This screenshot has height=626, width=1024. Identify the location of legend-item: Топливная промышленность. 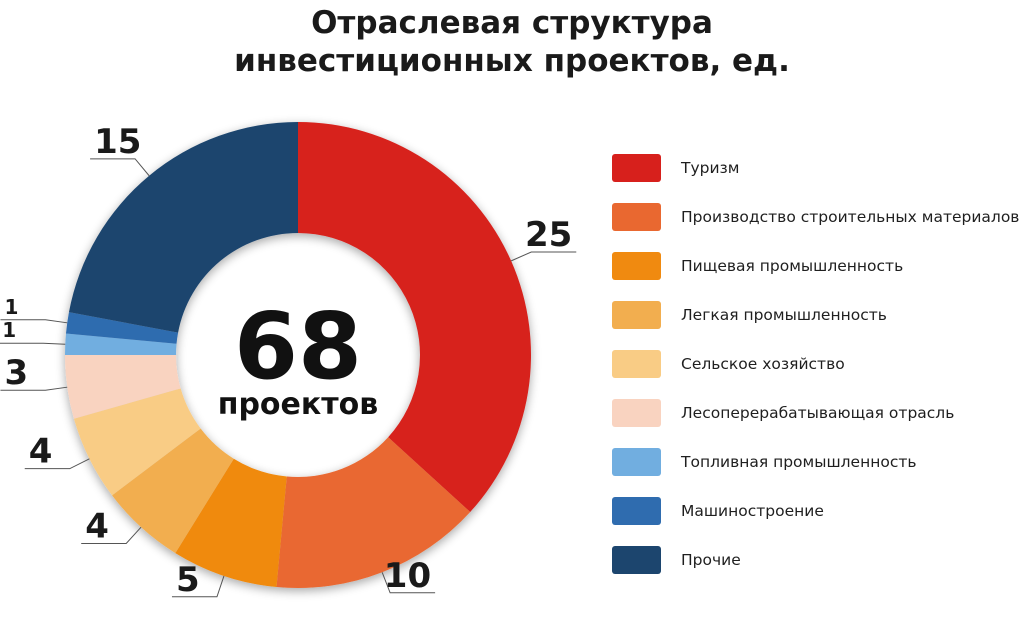
(815, 461).